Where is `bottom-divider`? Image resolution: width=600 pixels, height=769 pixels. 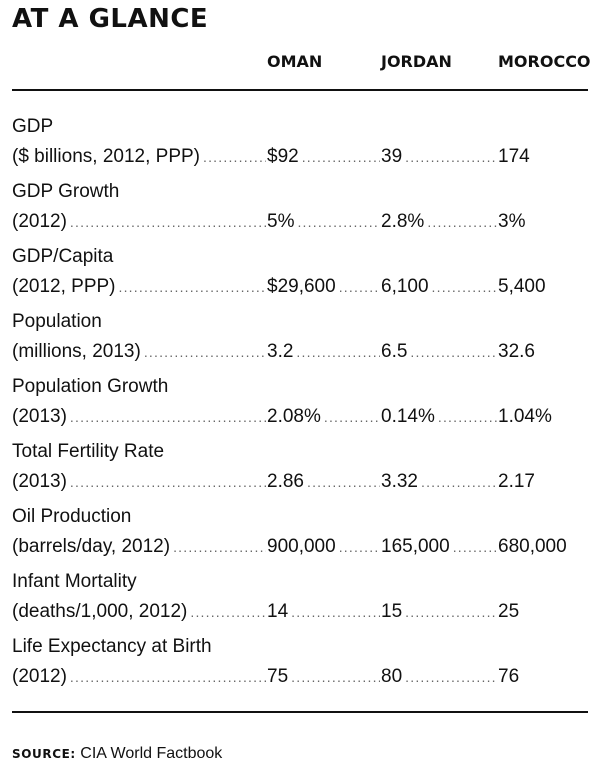 bottom-divider is located at coordinates (300, 712).